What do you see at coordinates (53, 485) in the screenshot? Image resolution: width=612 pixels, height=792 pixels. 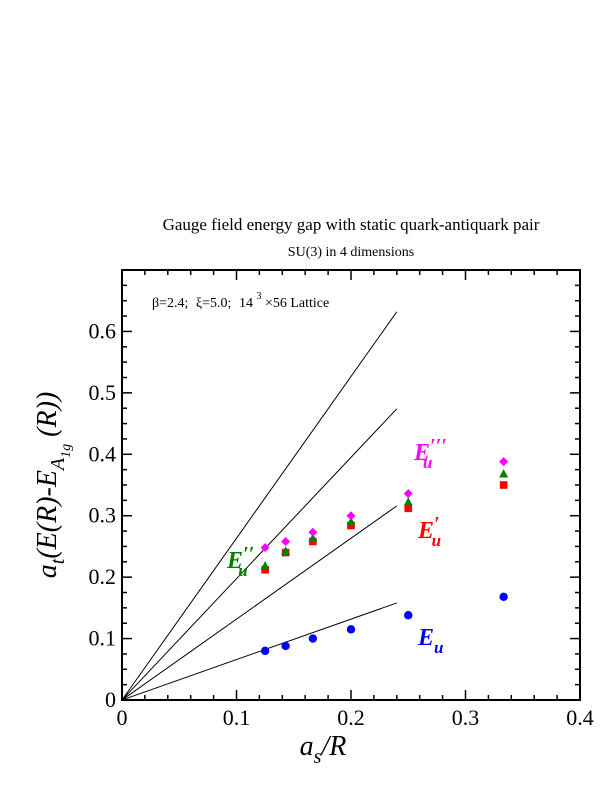 I see `y-axis-title: at(E(R)-EA1g (R))` at bounding box center [53, 485].